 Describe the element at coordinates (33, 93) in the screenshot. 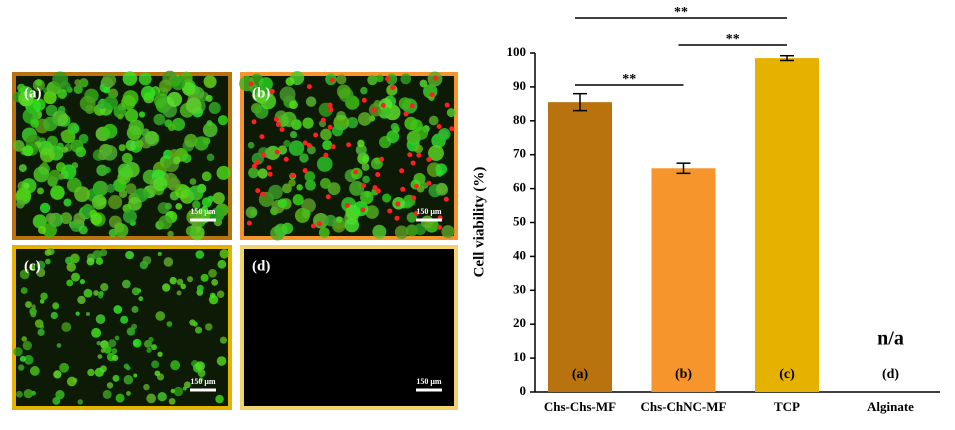

I see `panel-label: (a)` at that location.